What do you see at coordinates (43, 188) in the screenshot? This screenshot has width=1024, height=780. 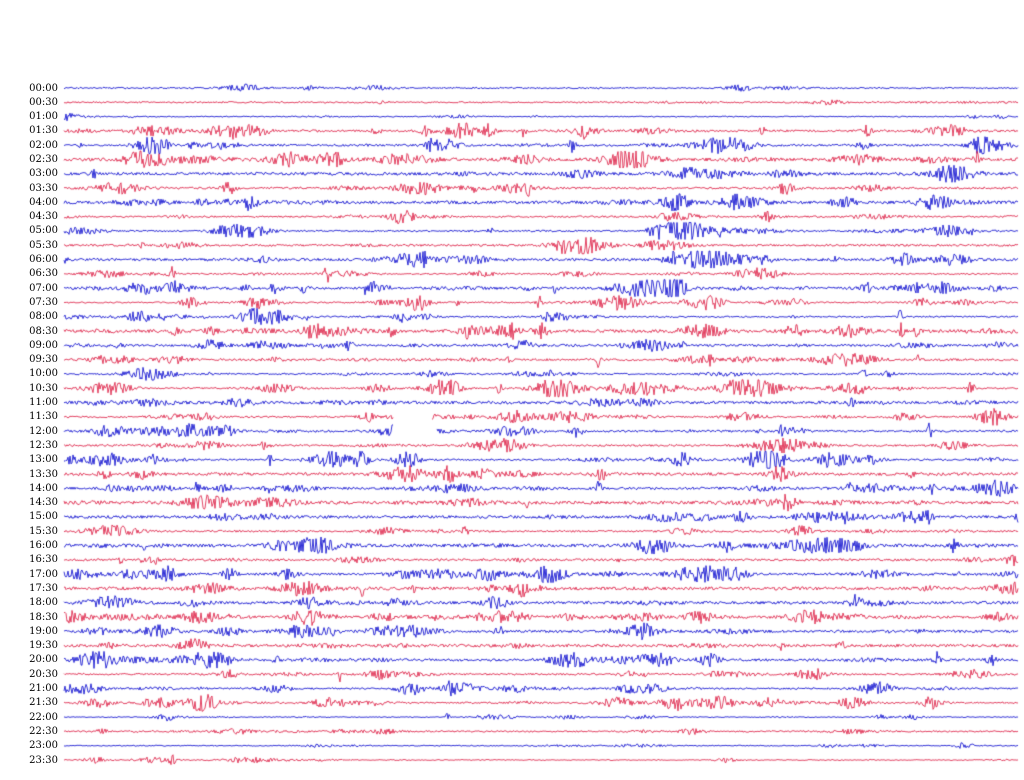 I see `trace-time-label: 03:30` at bounding box center [43, 188].